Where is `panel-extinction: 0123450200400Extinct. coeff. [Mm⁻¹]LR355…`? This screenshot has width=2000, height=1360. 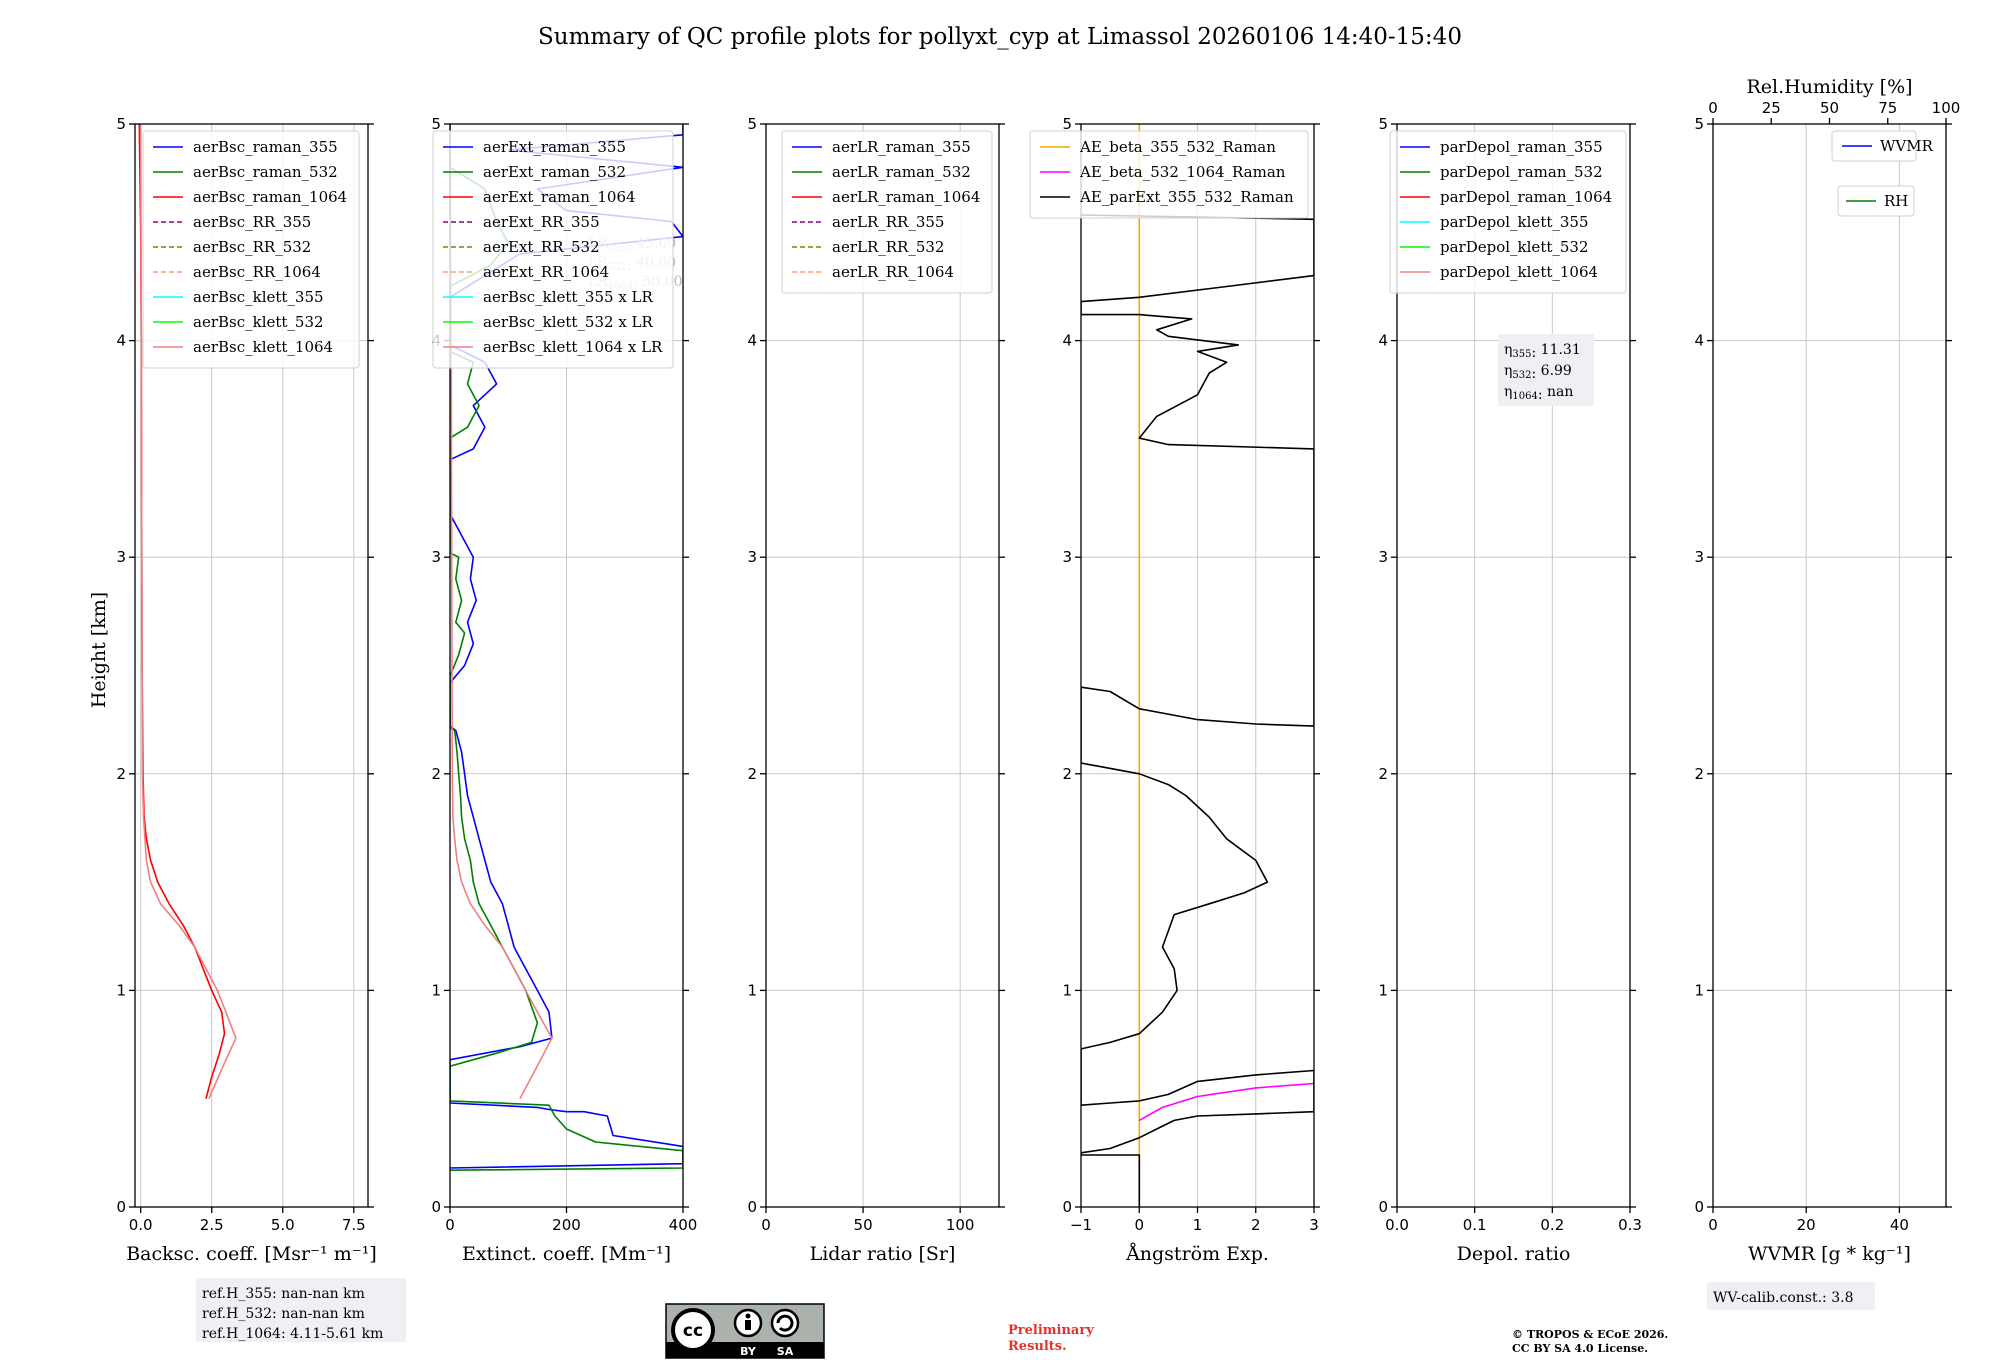
panel-extinction: 0123450200400Extinct. coeff. [Mm⁻¹]LR355… is located at coordinates (564, 690).